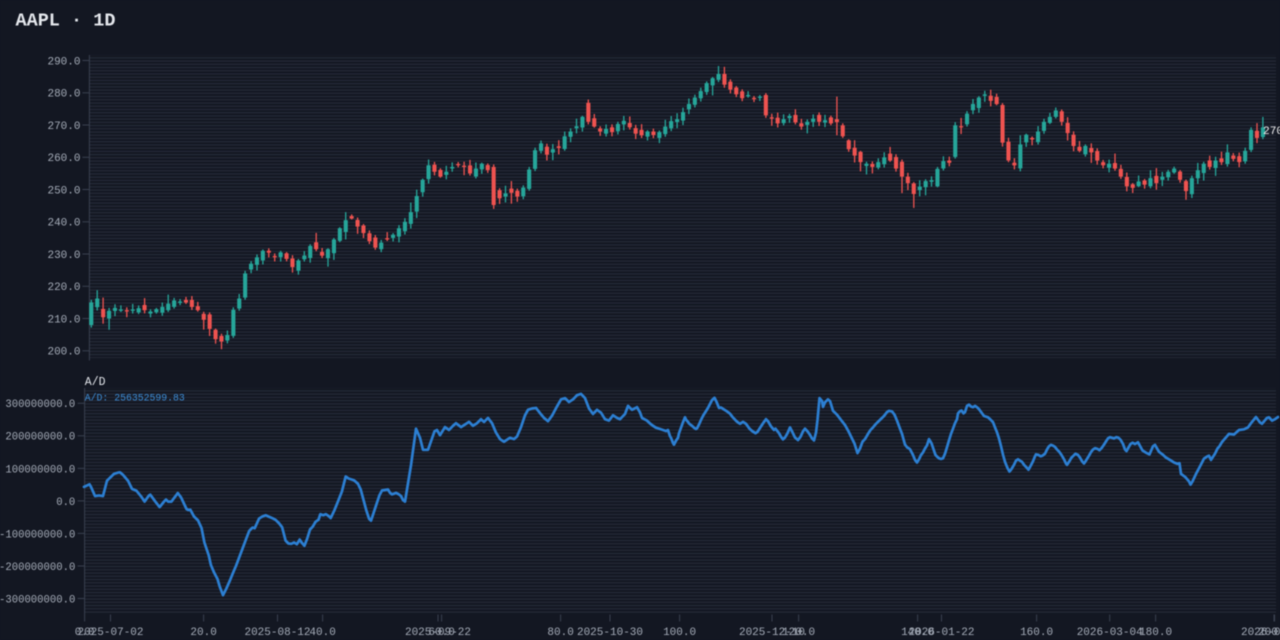 Image resolution: width=1280 pixels, height=640 pixels. Describe the element at coordinates (95, 382) in the screenshot. I see `svg-text: A/D` at that location.